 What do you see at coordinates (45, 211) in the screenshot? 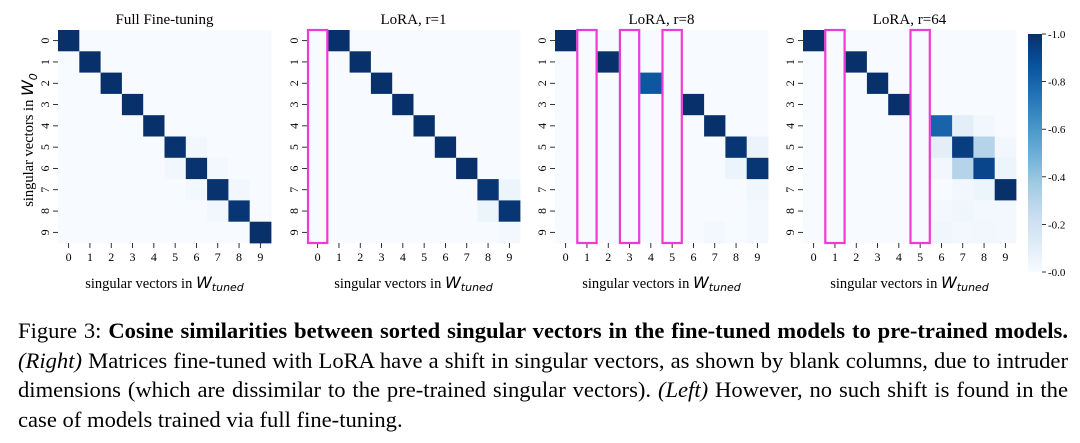
I see `y-tick-label: 8` at bounding box center [45, 211].